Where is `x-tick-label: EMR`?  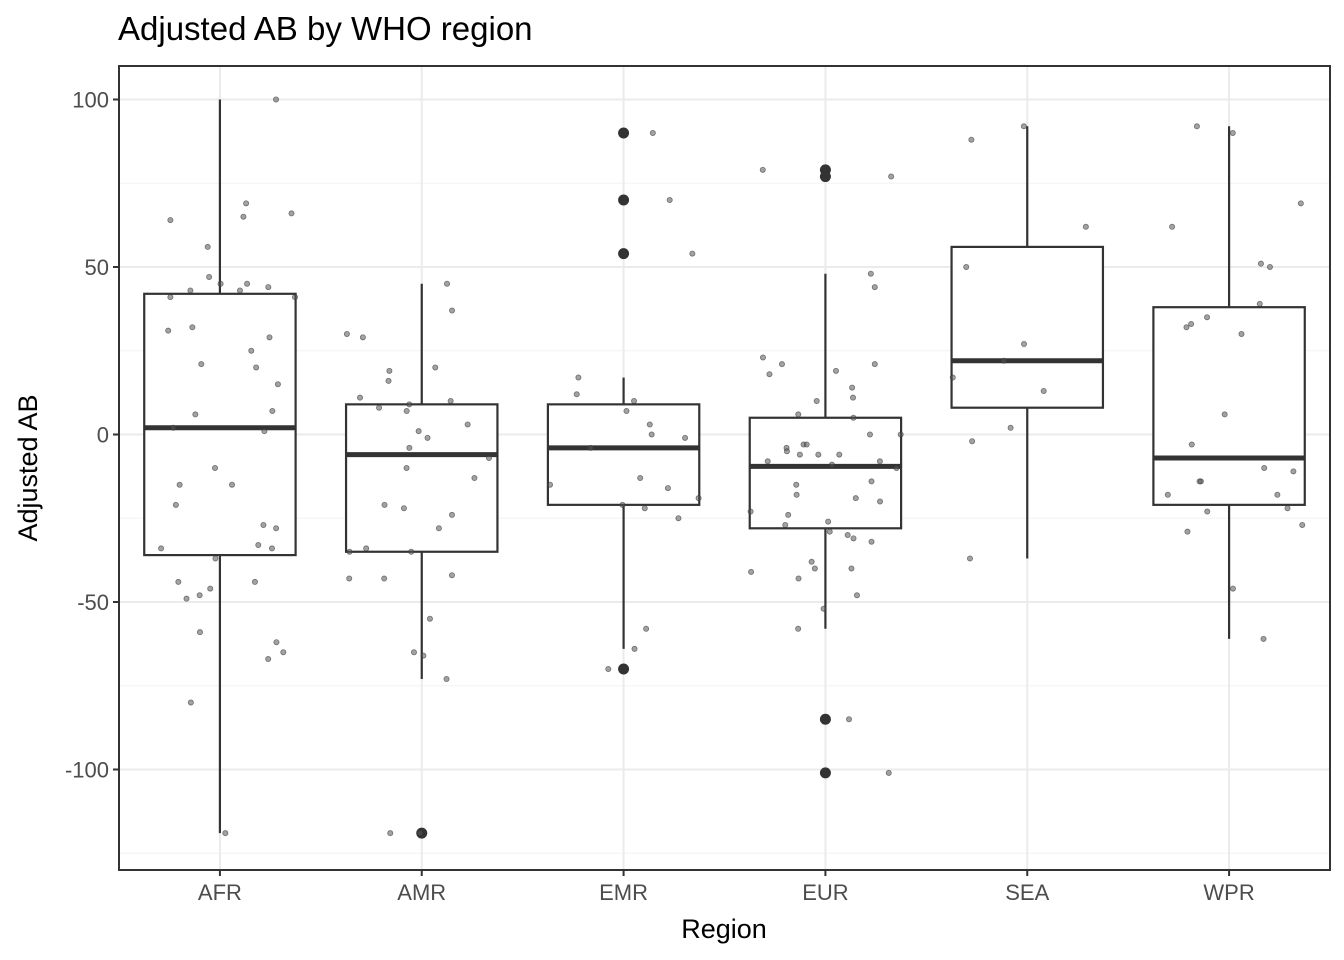 x-tick-label: EMR is located at coordinates (623, 892).